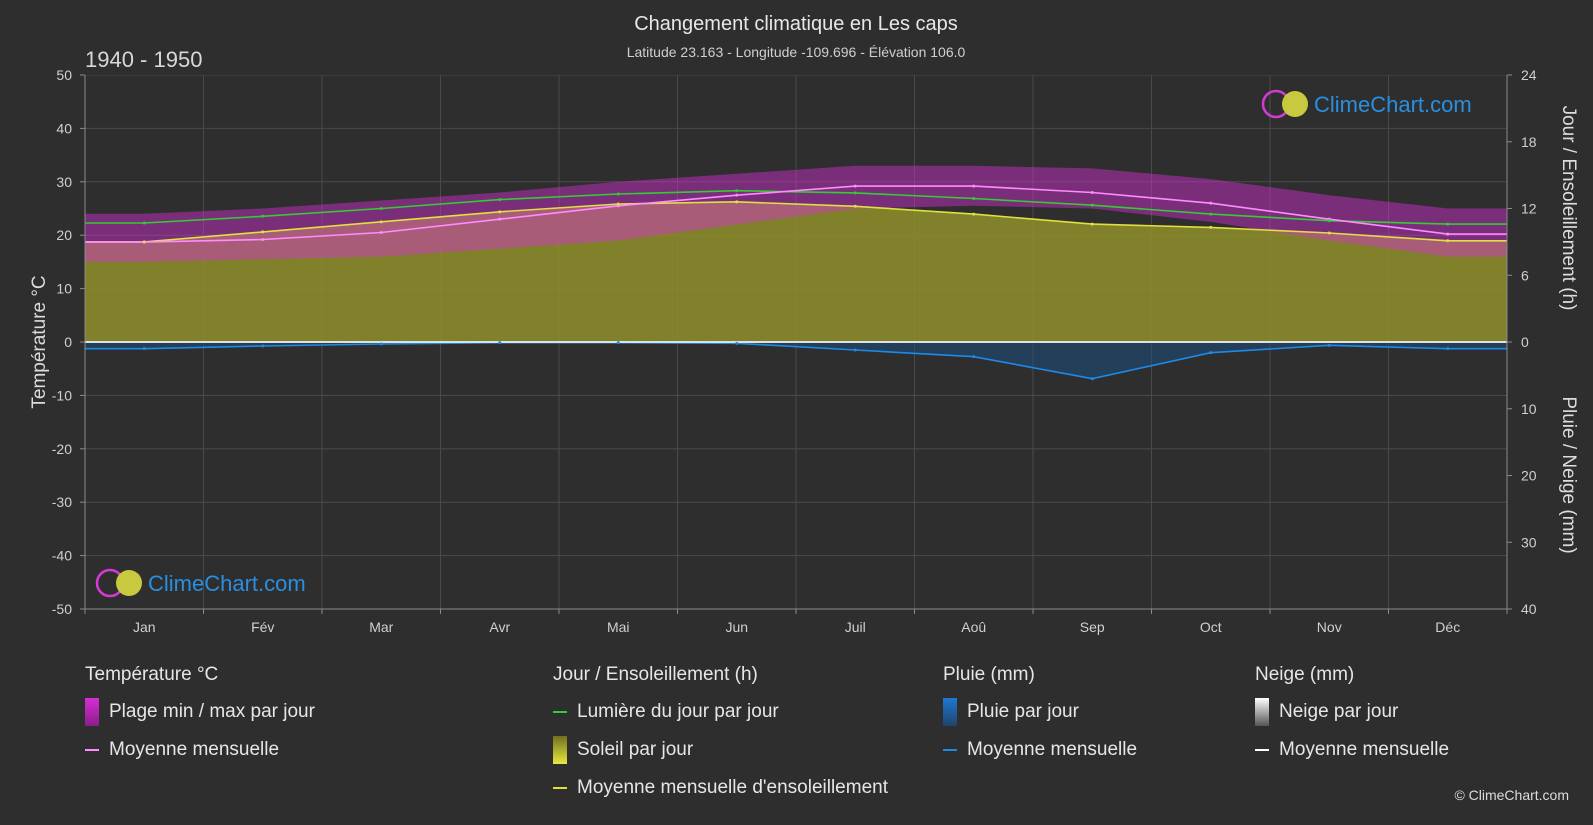 This screenshot has height=825, width=1593. I want to click on x-tick-label: Déc, so click(1447, 627).